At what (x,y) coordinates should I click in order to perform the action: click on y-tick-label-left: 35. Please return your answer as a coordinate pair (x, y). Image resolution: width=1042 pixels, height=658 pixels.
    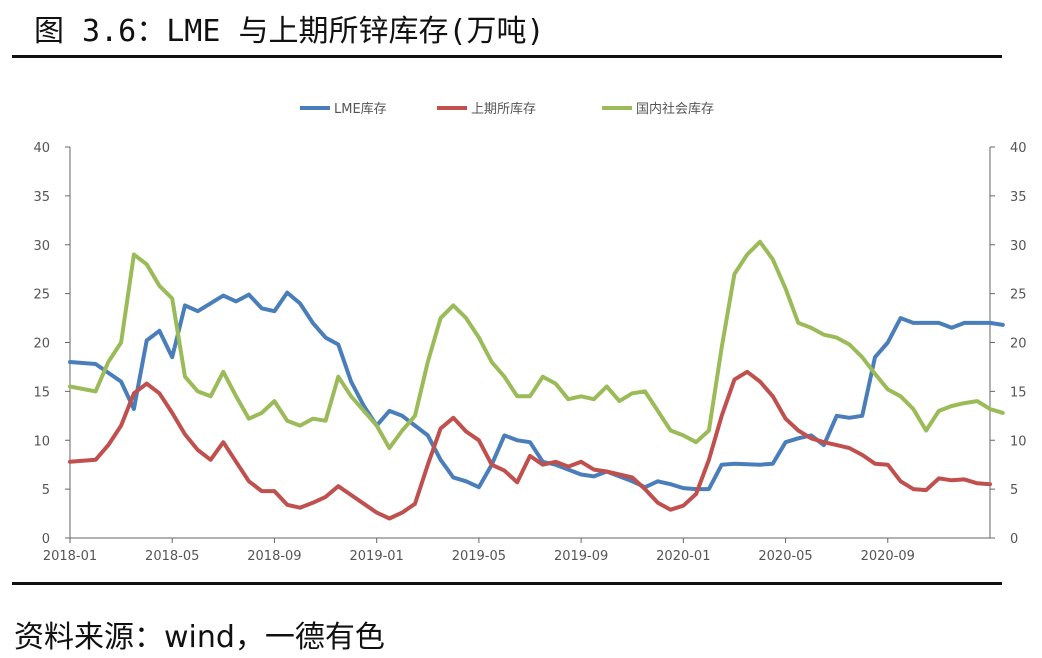
    Looking at the image, I should click on (41, 197).